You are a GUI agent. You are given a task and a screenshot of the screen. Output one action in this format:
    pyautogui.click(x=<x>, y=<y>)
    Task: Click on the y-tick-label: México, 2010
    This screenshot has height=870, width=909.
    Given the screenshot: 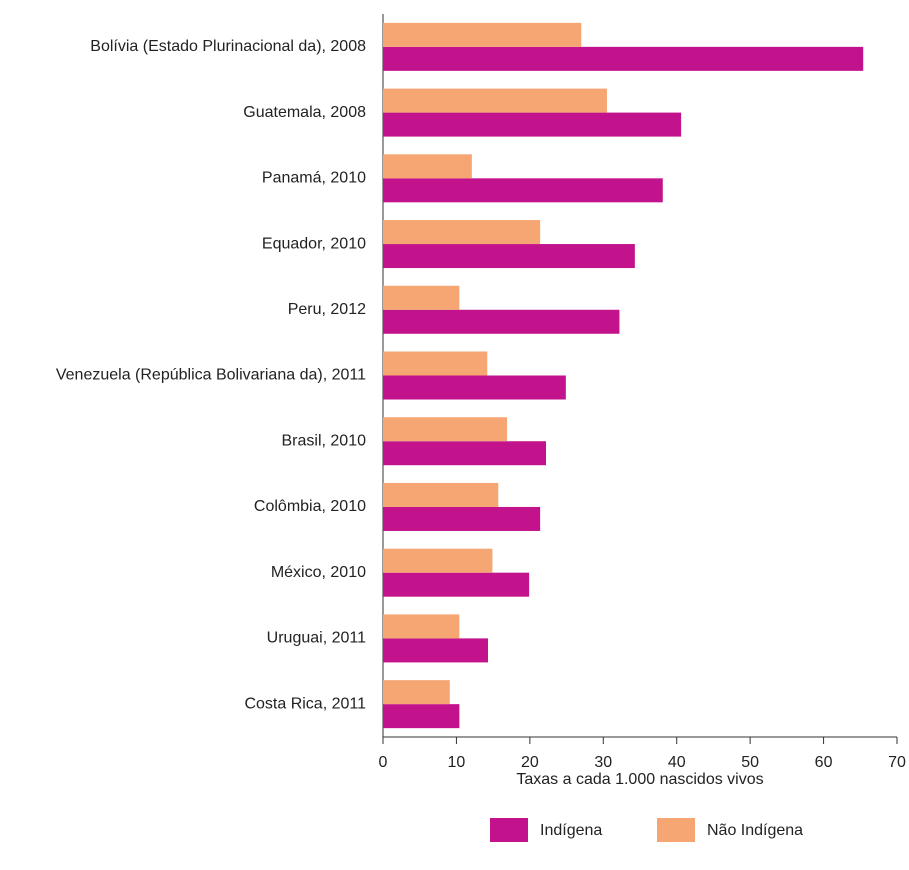 What is the action you would take?
    pyautogui.click(x=318, y=572)
    